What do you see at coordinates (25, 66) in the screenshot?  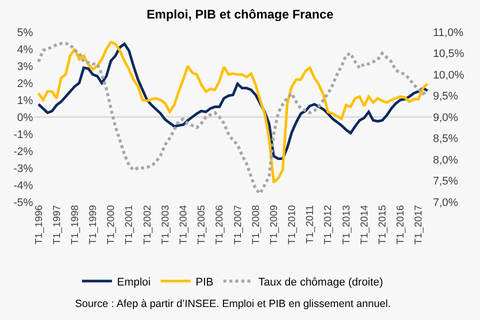 I see `y-tick-label: 3%` at bounding box center [25, 66].